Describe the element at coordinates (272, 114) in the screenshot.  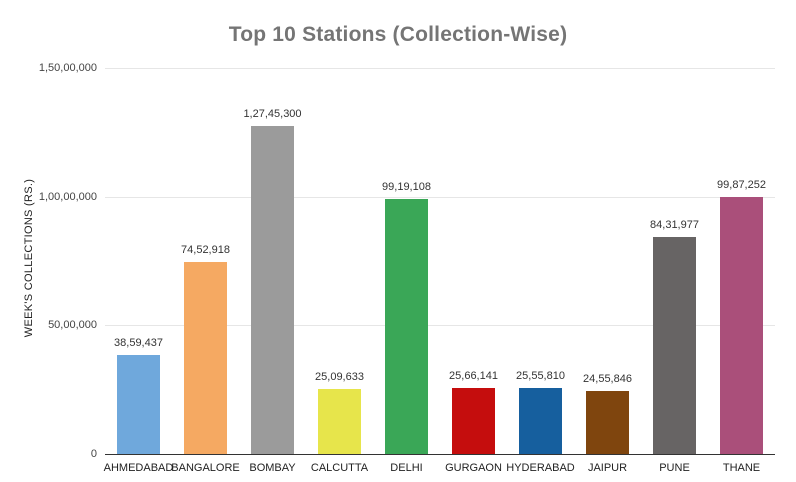
I see `value-label-bombay: 1,27,45,300` at that location.